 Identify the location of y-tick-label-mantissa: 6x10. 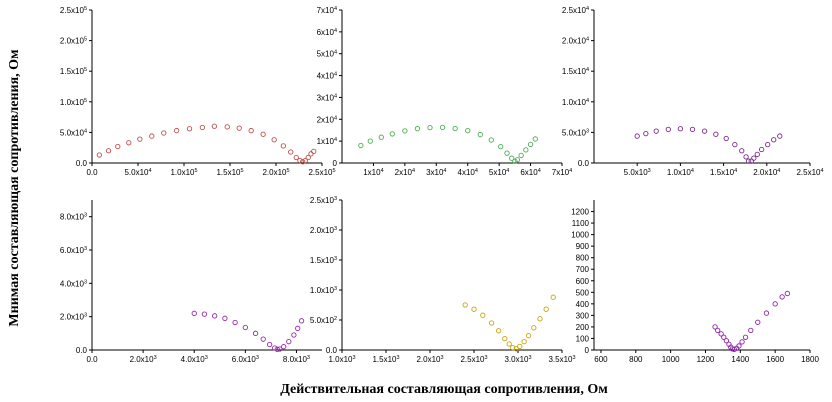
(326, 32).